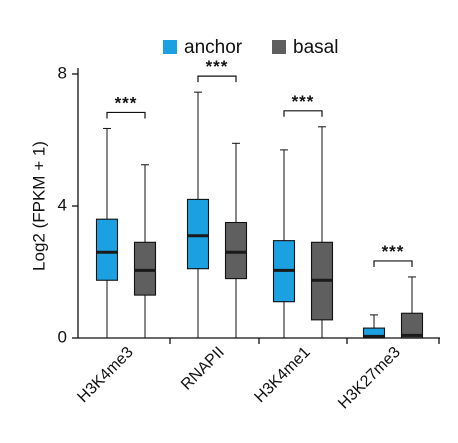 This screenshot has height=443, width=458. What do you see at coordinates (105, 375) in the screenshot?
I see `x-category-label: H3K4me3` at bounding box center [105, 375].